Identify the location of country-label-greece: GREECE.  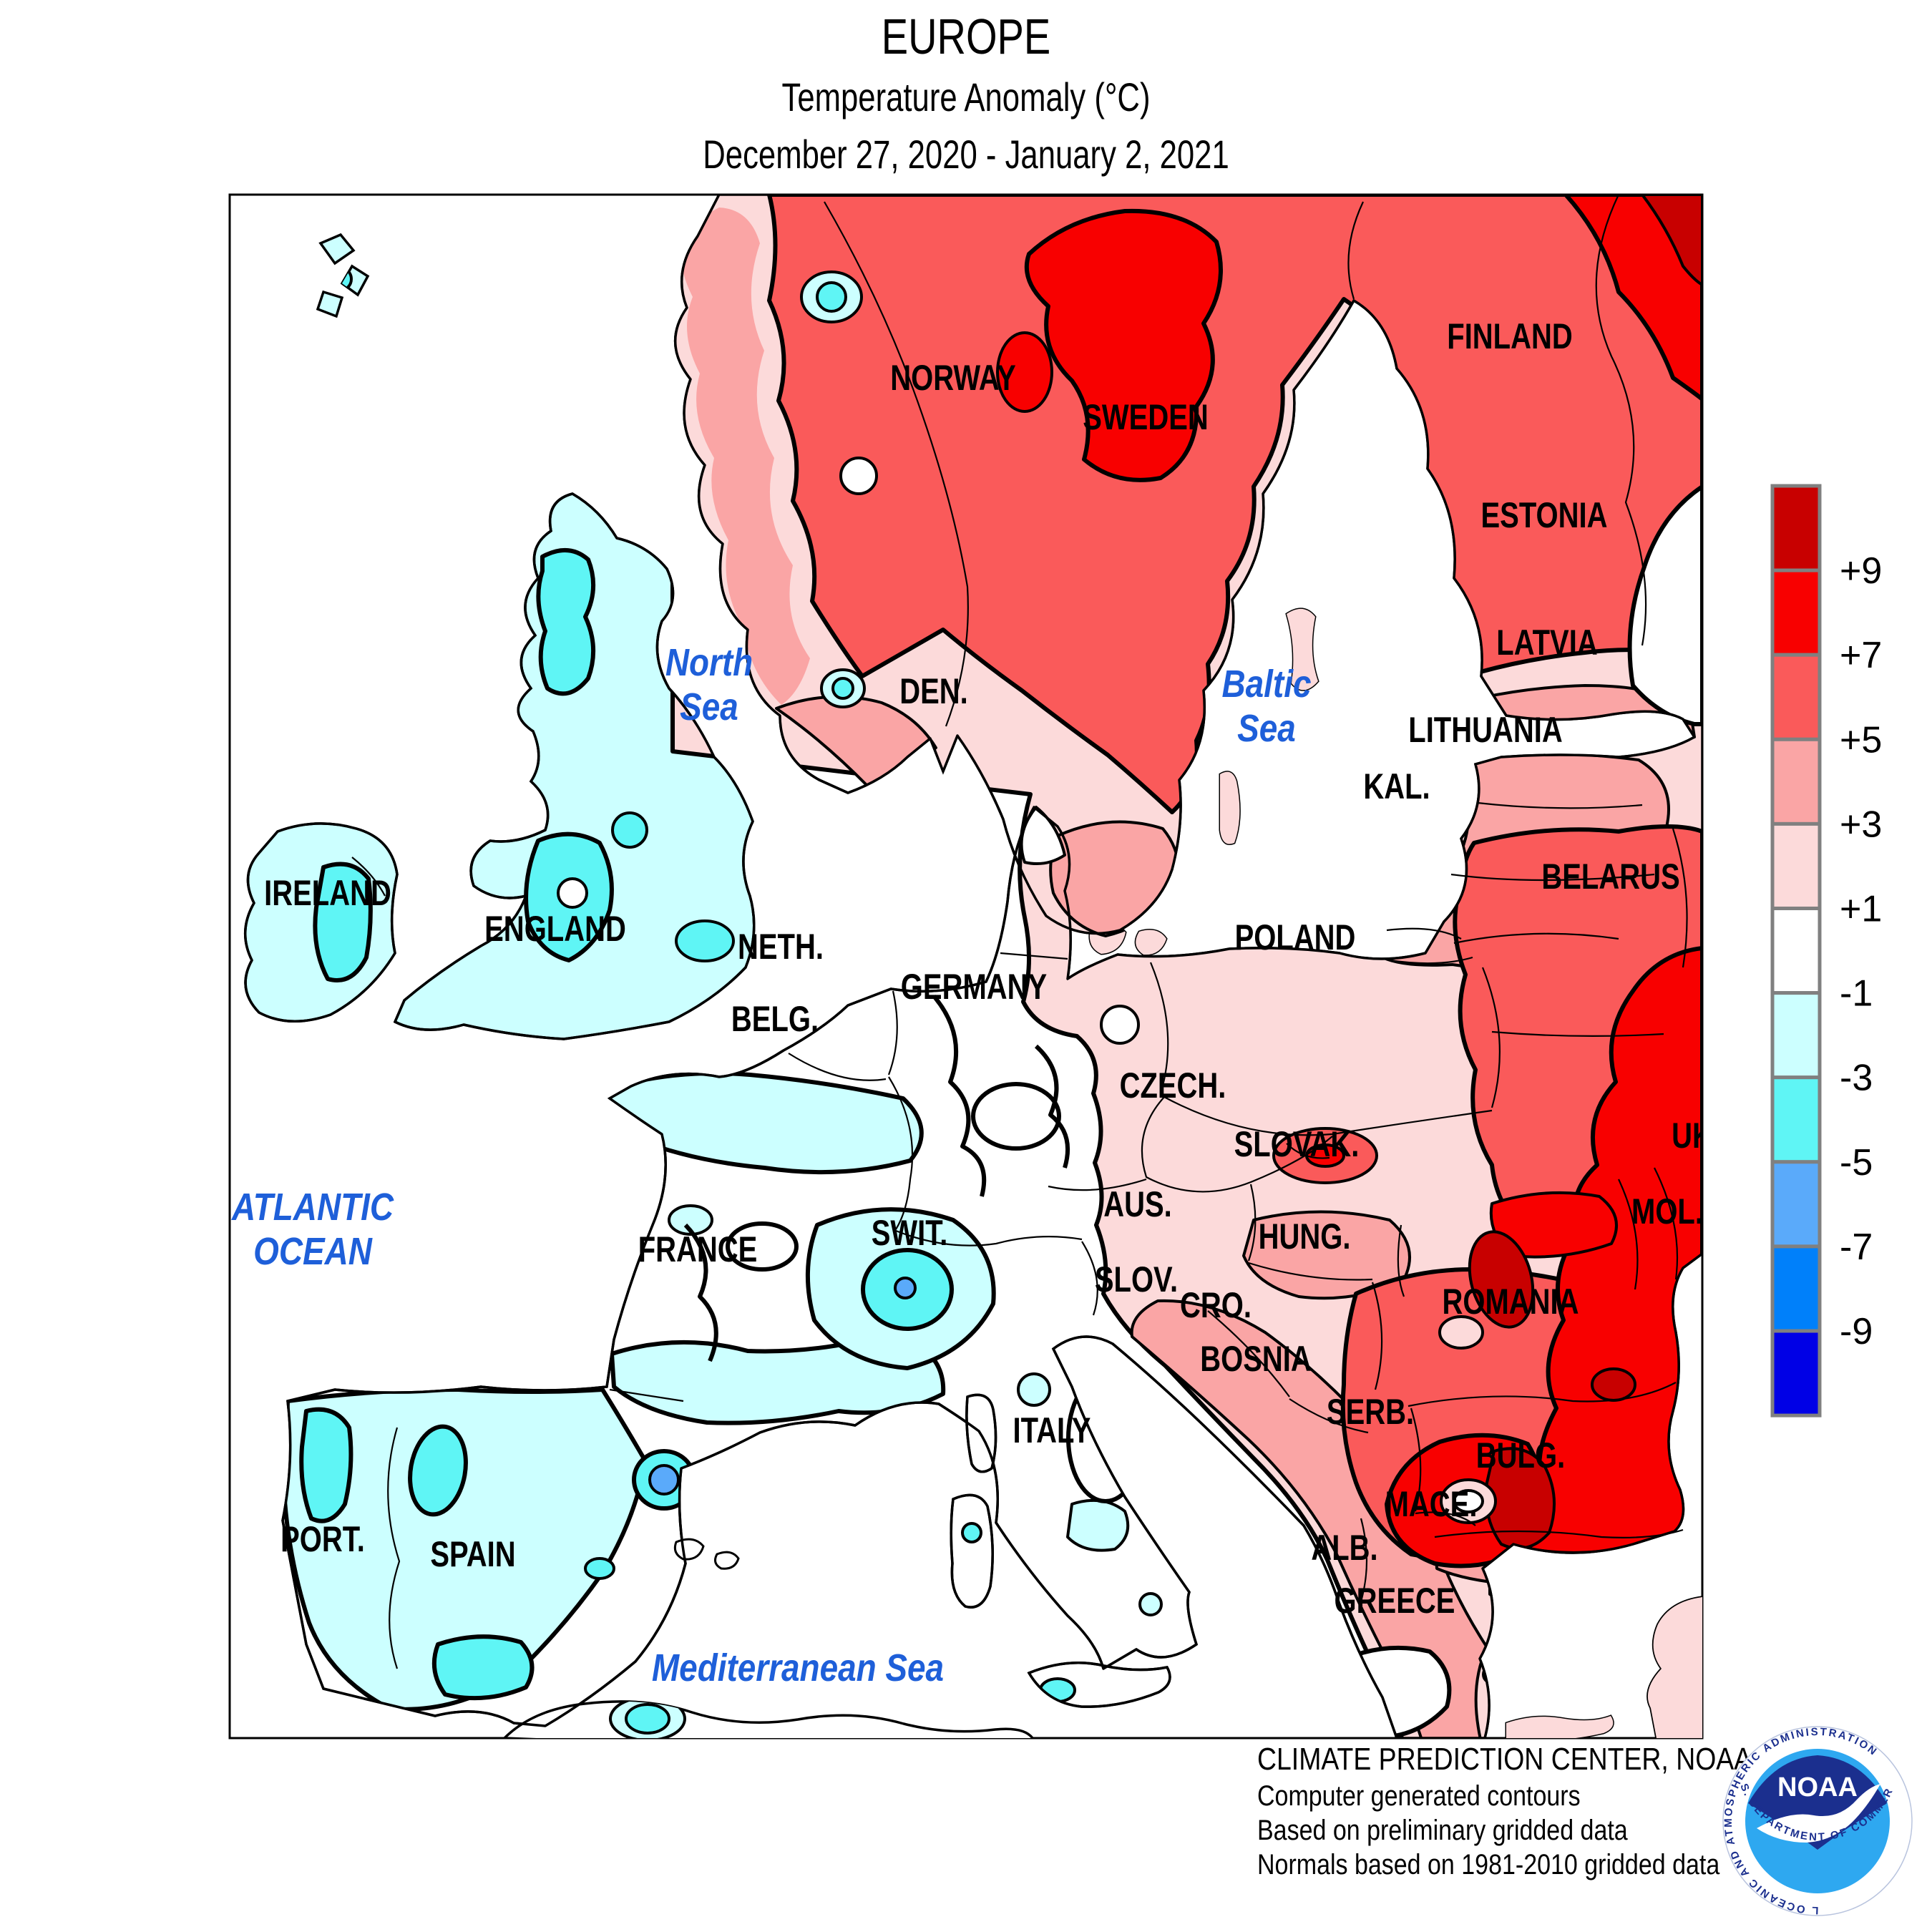
(1395, 1601).